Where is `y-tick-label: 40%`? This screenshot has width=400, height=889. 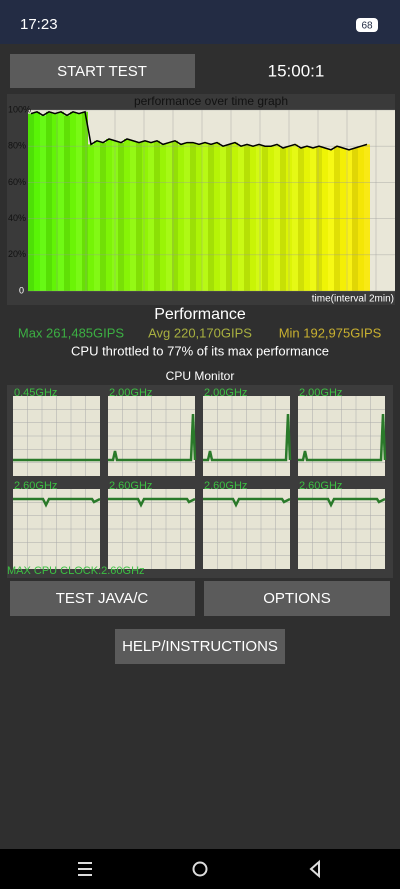 y-tick-label: 40% is located at coordinates (17, 218).